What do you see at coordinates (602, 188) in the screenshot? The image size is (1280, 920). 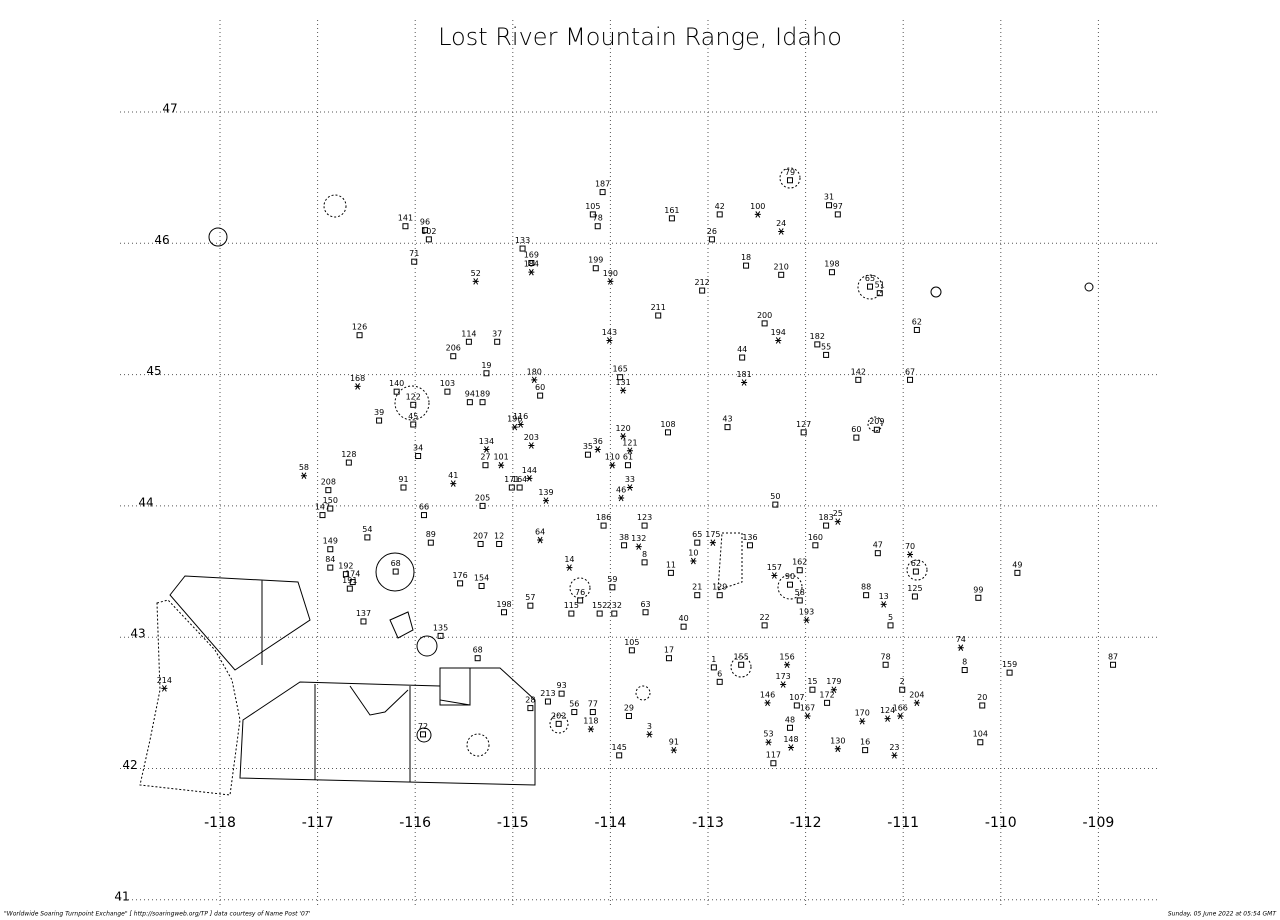 I see `turnpoint: 187` at bounding box center [602, 188].